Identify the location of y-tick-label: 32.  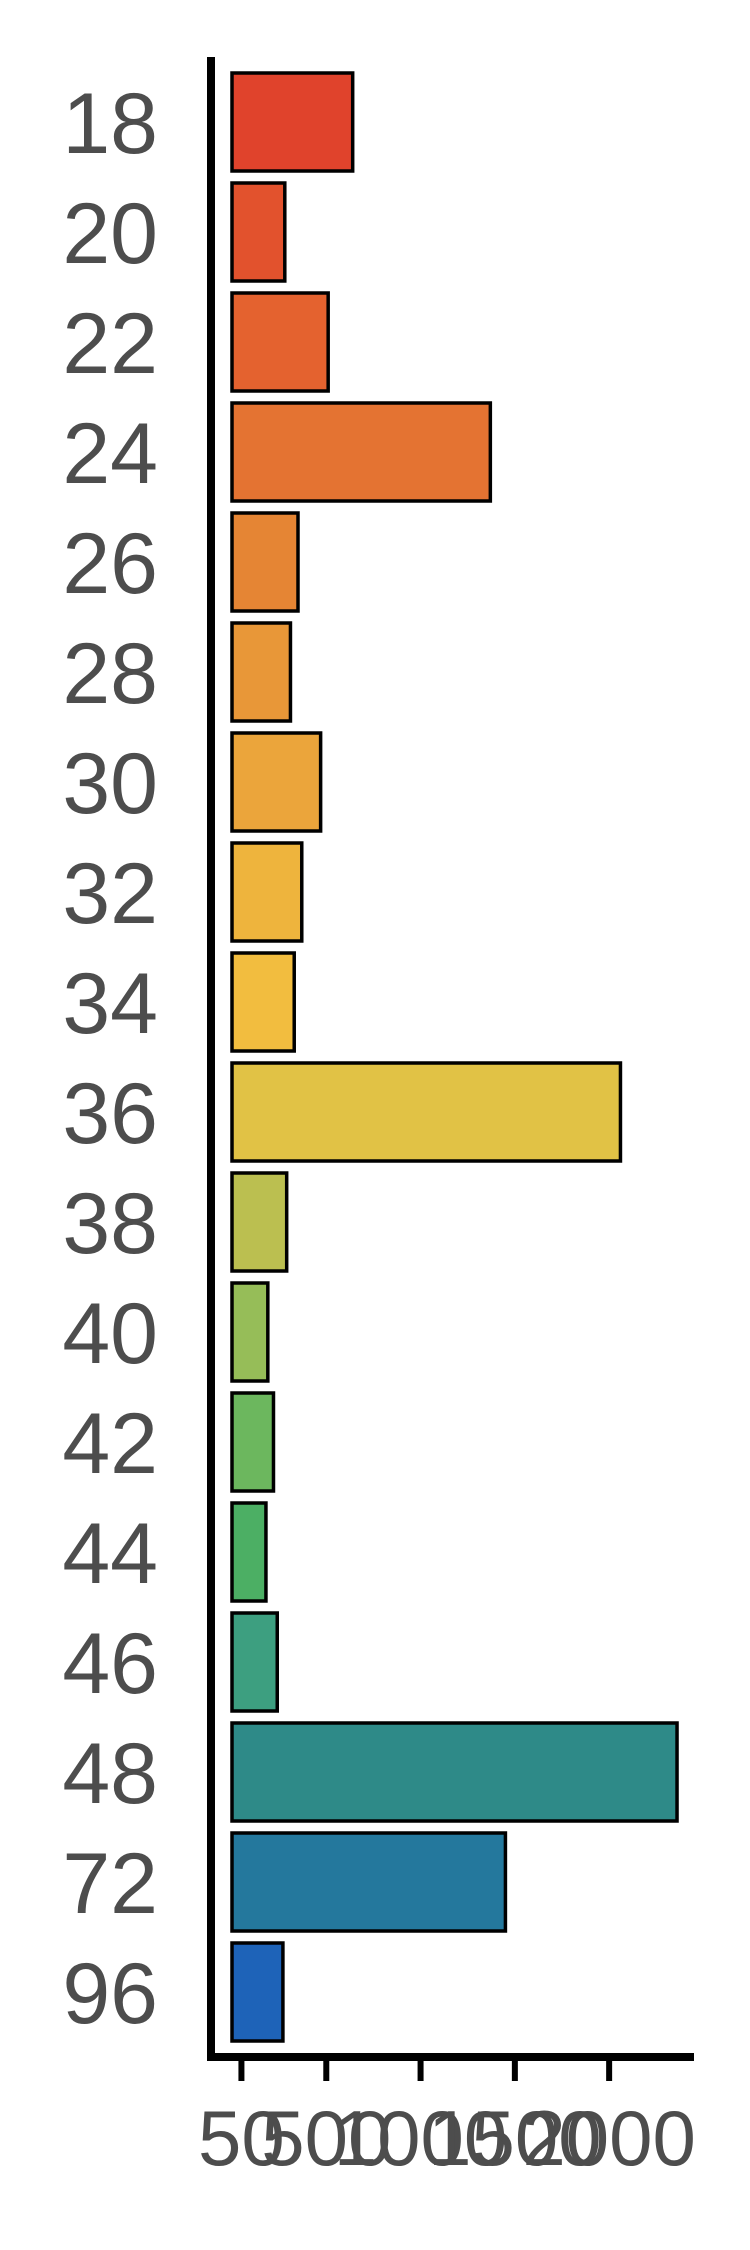
(110, 894).